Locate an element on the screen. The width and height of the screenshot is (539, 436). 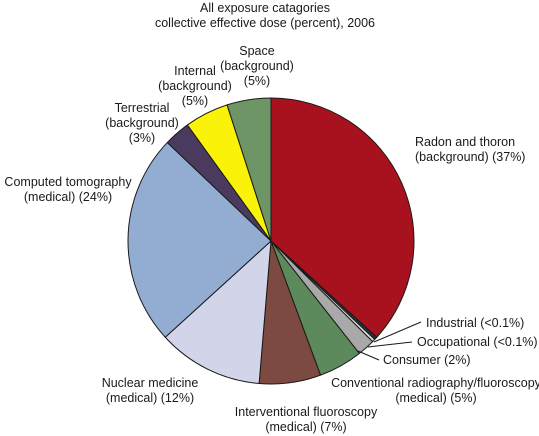
slice-label-line: (3%) is located at coordinates (142, 138).